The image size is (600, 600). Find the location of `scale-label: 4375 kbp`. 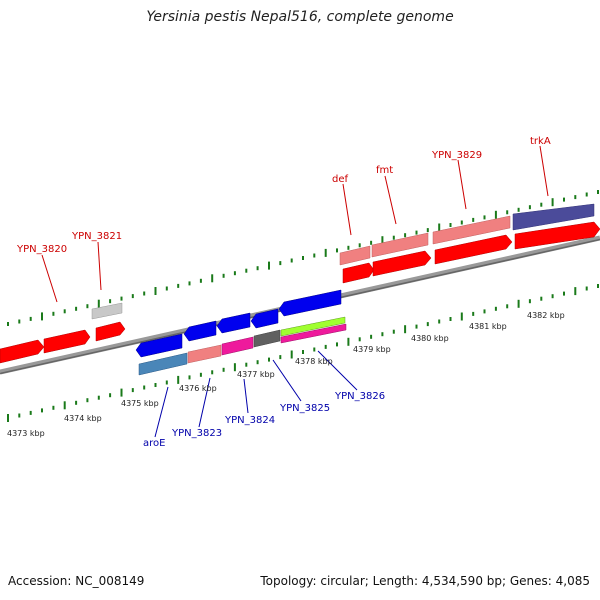

scale-label: 4375 kbp is located at coordinates (140, 403).